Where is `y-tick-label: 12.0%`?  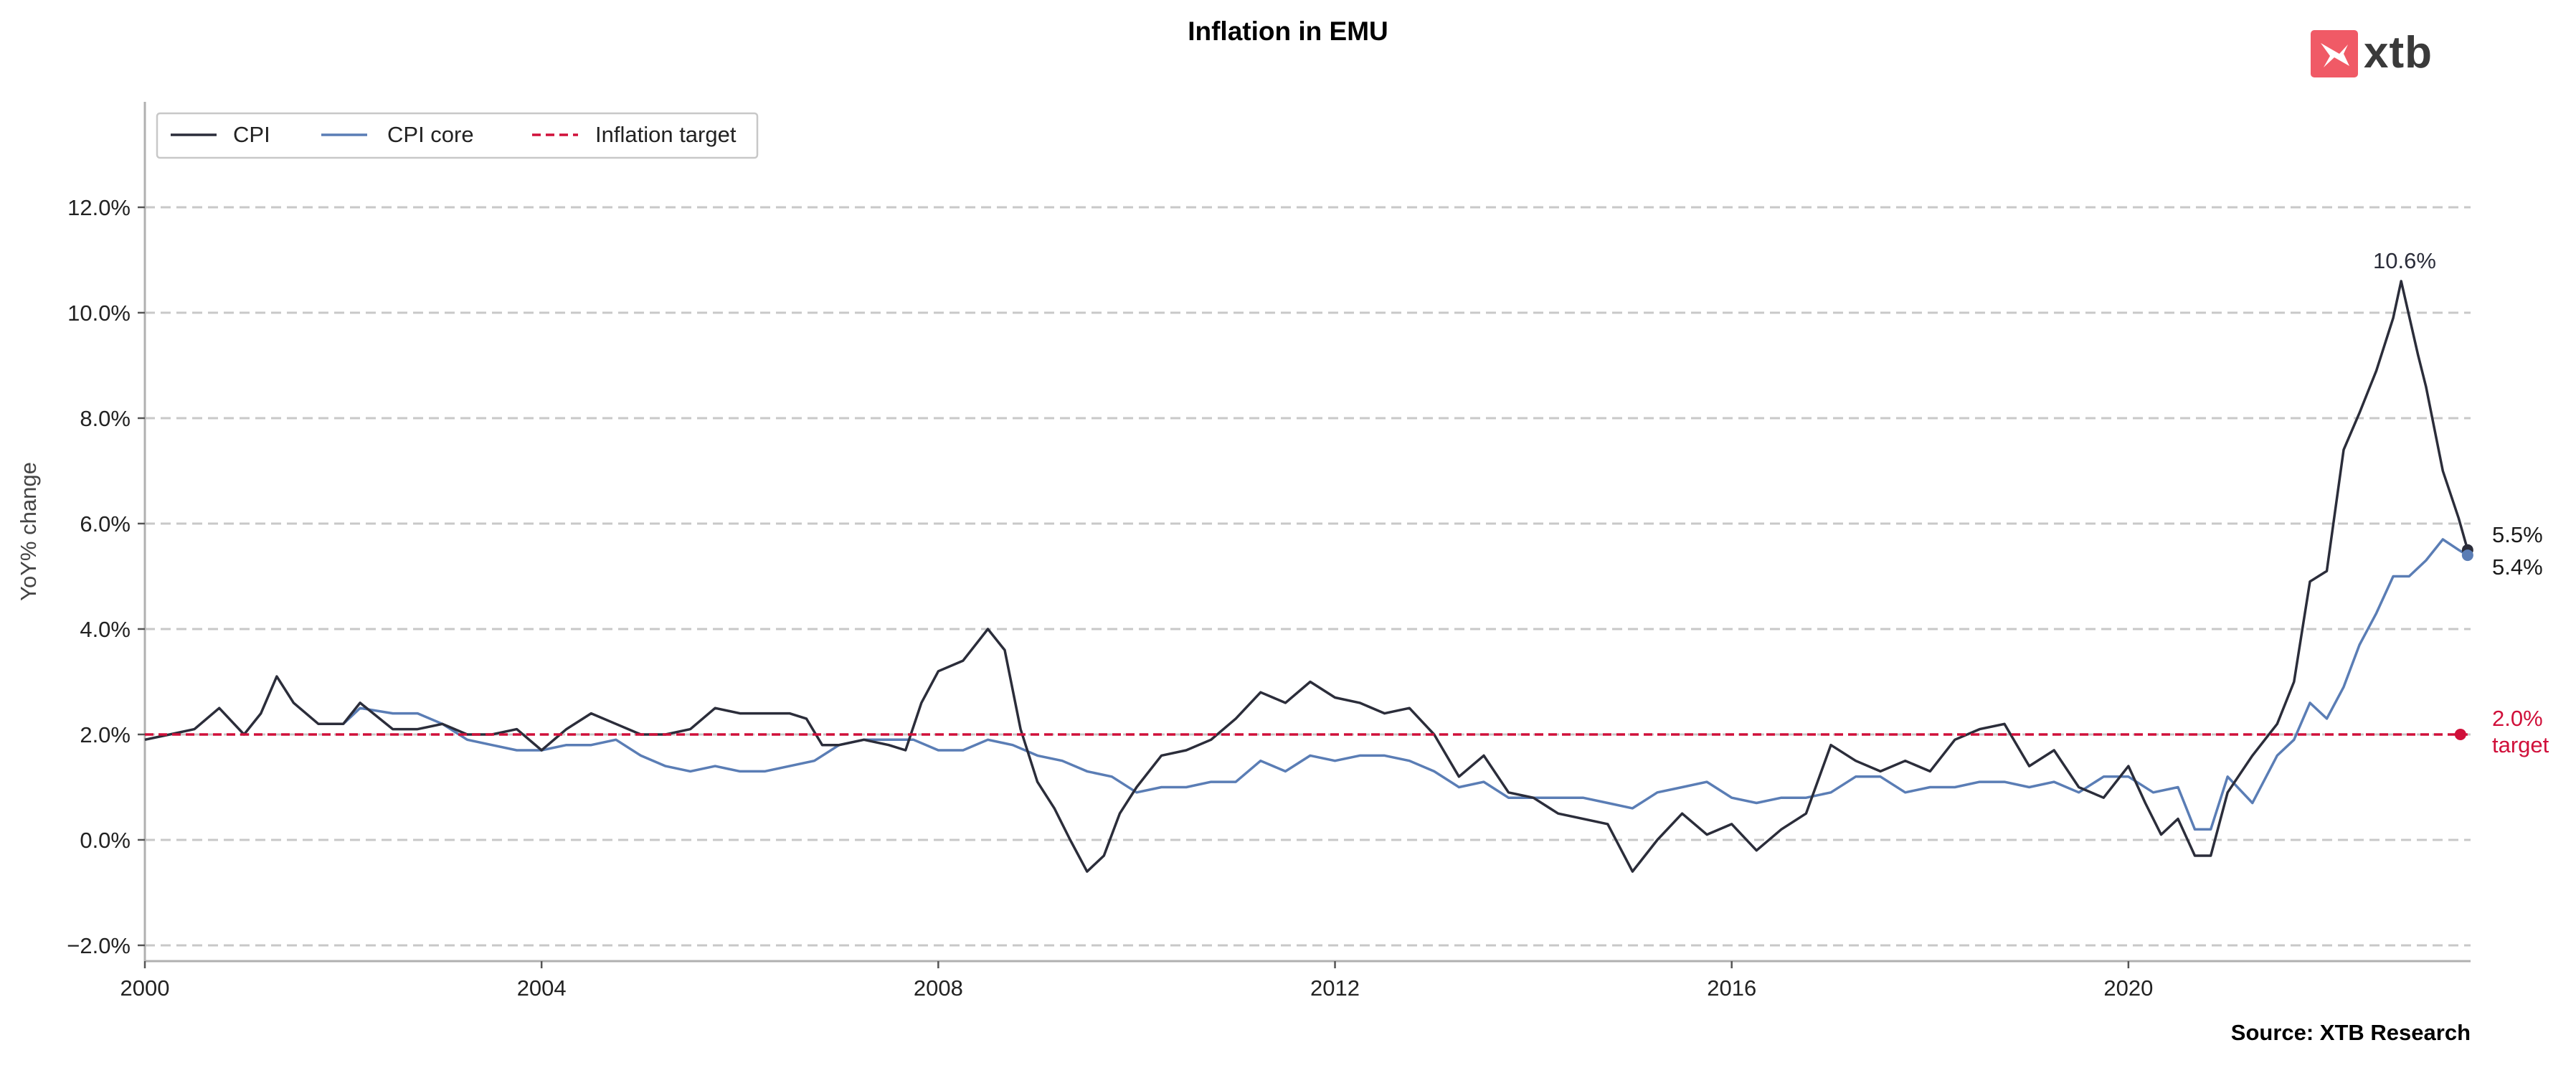
y-tick-label: 12.0% is located at coordinates (99, 208).